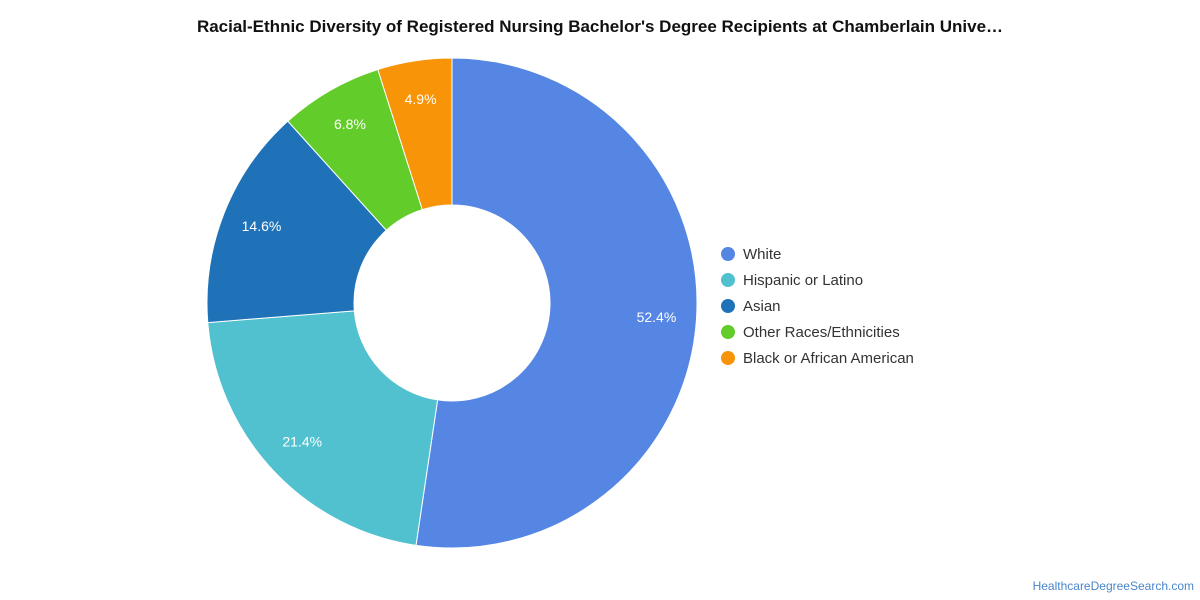  Describe the element at coordinates (262, 226) in the screenshot. I see `data-label-asian: 14.6%` at that location.